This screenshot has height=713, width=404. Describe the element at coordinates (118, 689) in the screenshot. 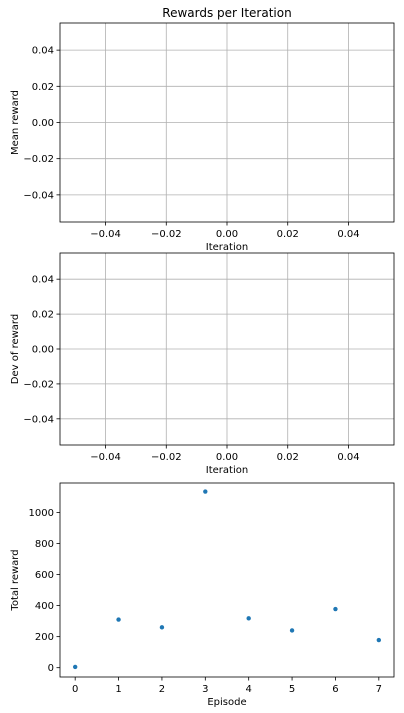

I see `x-tick-label: 1` at that location.